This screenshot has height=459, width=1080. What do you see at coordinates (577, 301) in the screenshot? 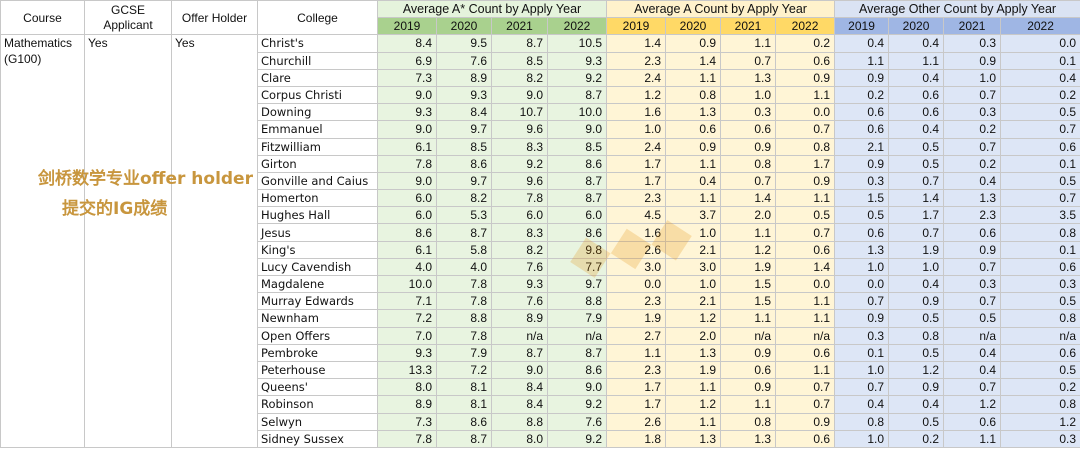
I see `astar-value-cell: 8.8` at bounding box center [577, 301].